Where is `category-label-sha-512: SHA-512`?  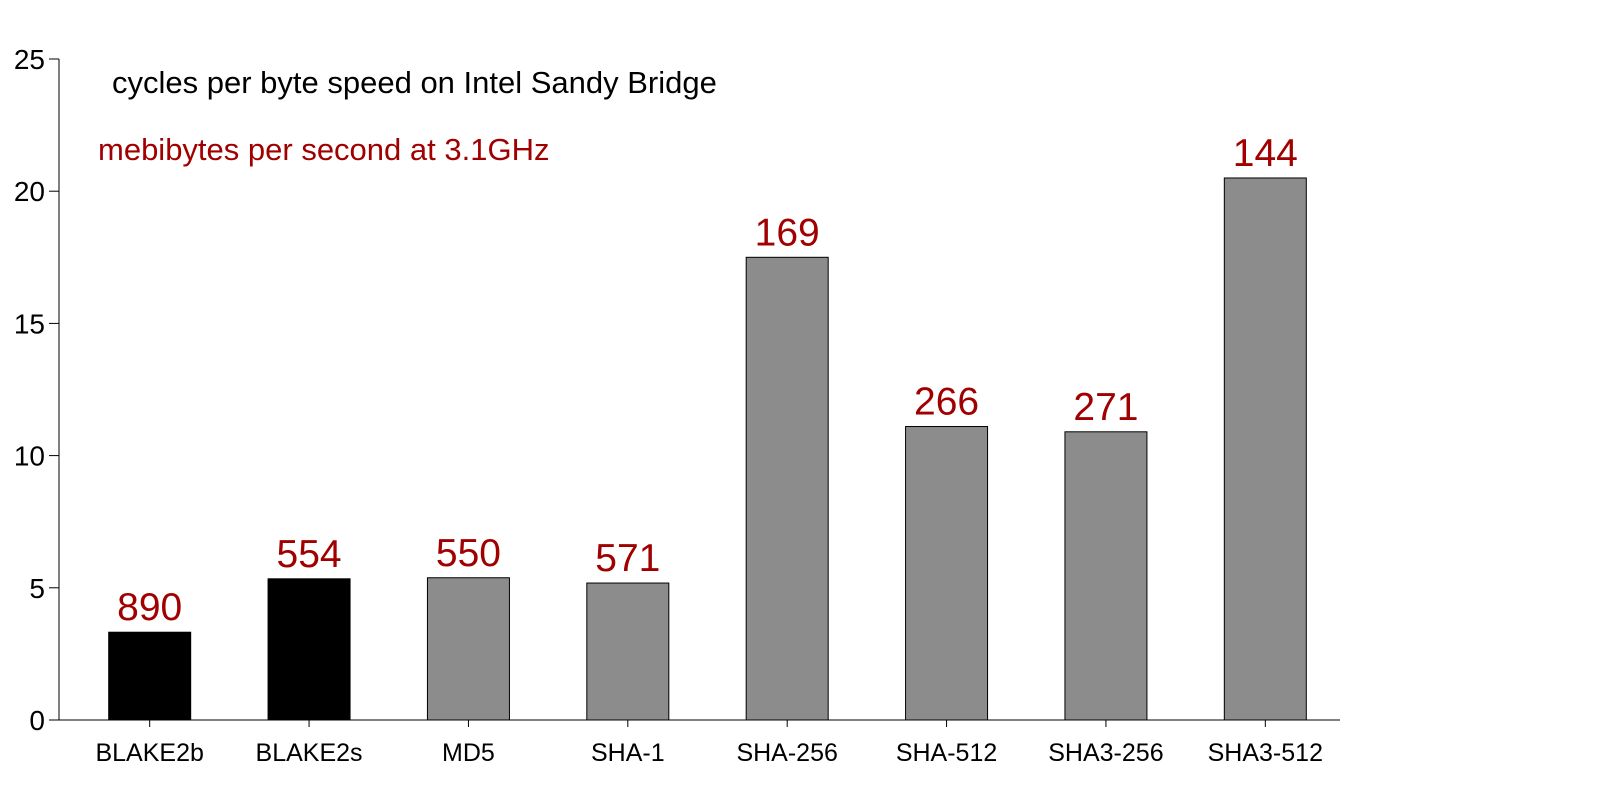
category-label-sha-512: SHA-512 is located at coordinates (946, 753).